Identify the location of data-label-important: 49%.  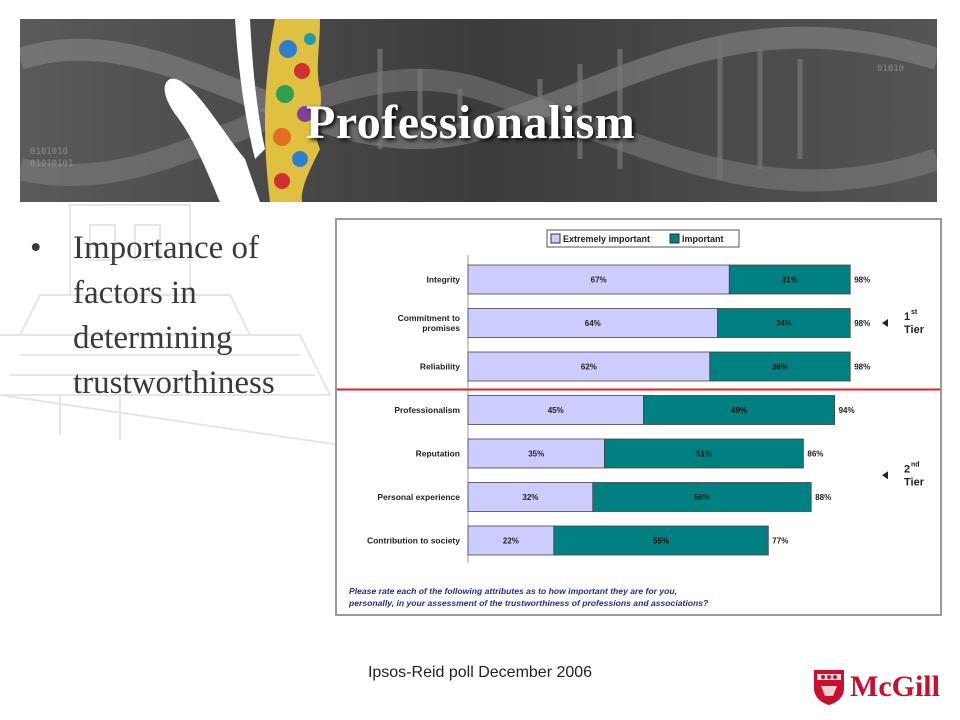
(739, 410).